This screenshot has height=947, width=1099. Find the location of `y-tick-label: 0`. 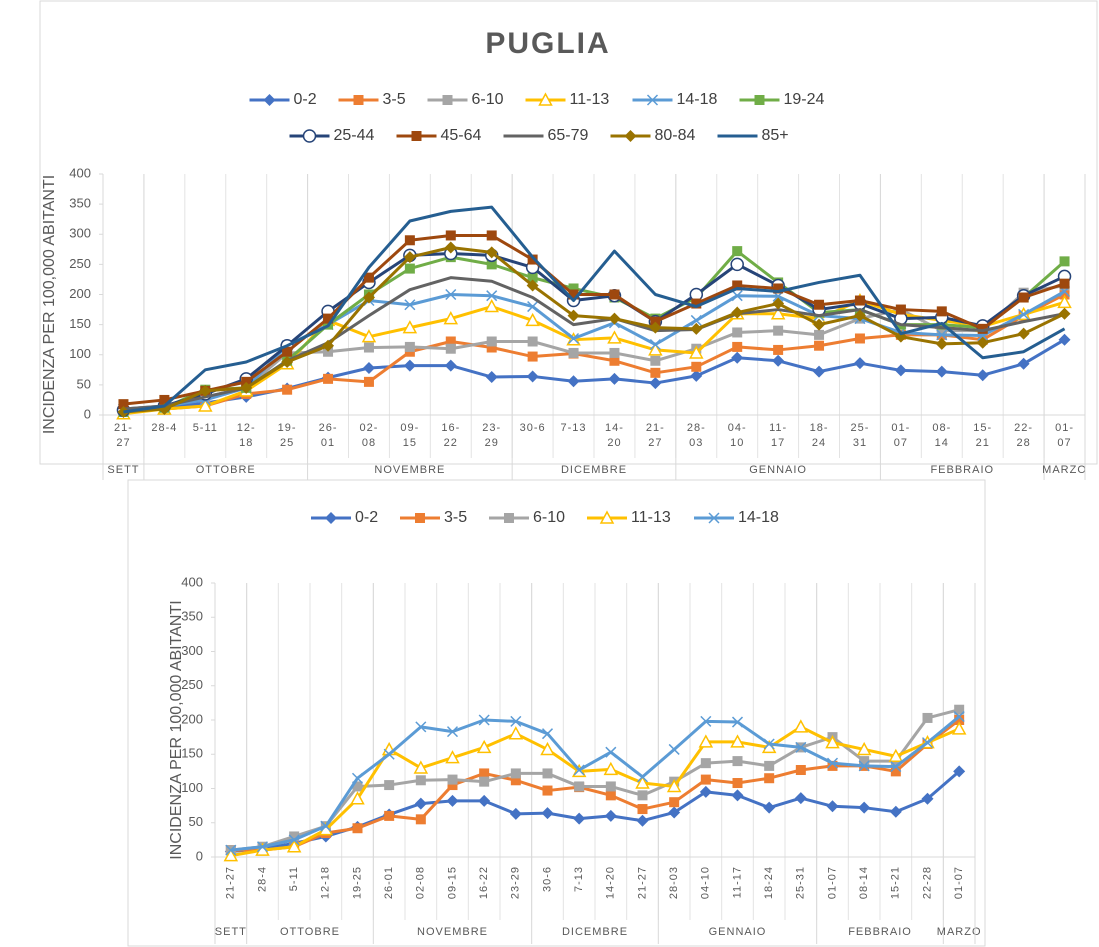

y-tick-label: 0 is located at coordinates (199, 855).